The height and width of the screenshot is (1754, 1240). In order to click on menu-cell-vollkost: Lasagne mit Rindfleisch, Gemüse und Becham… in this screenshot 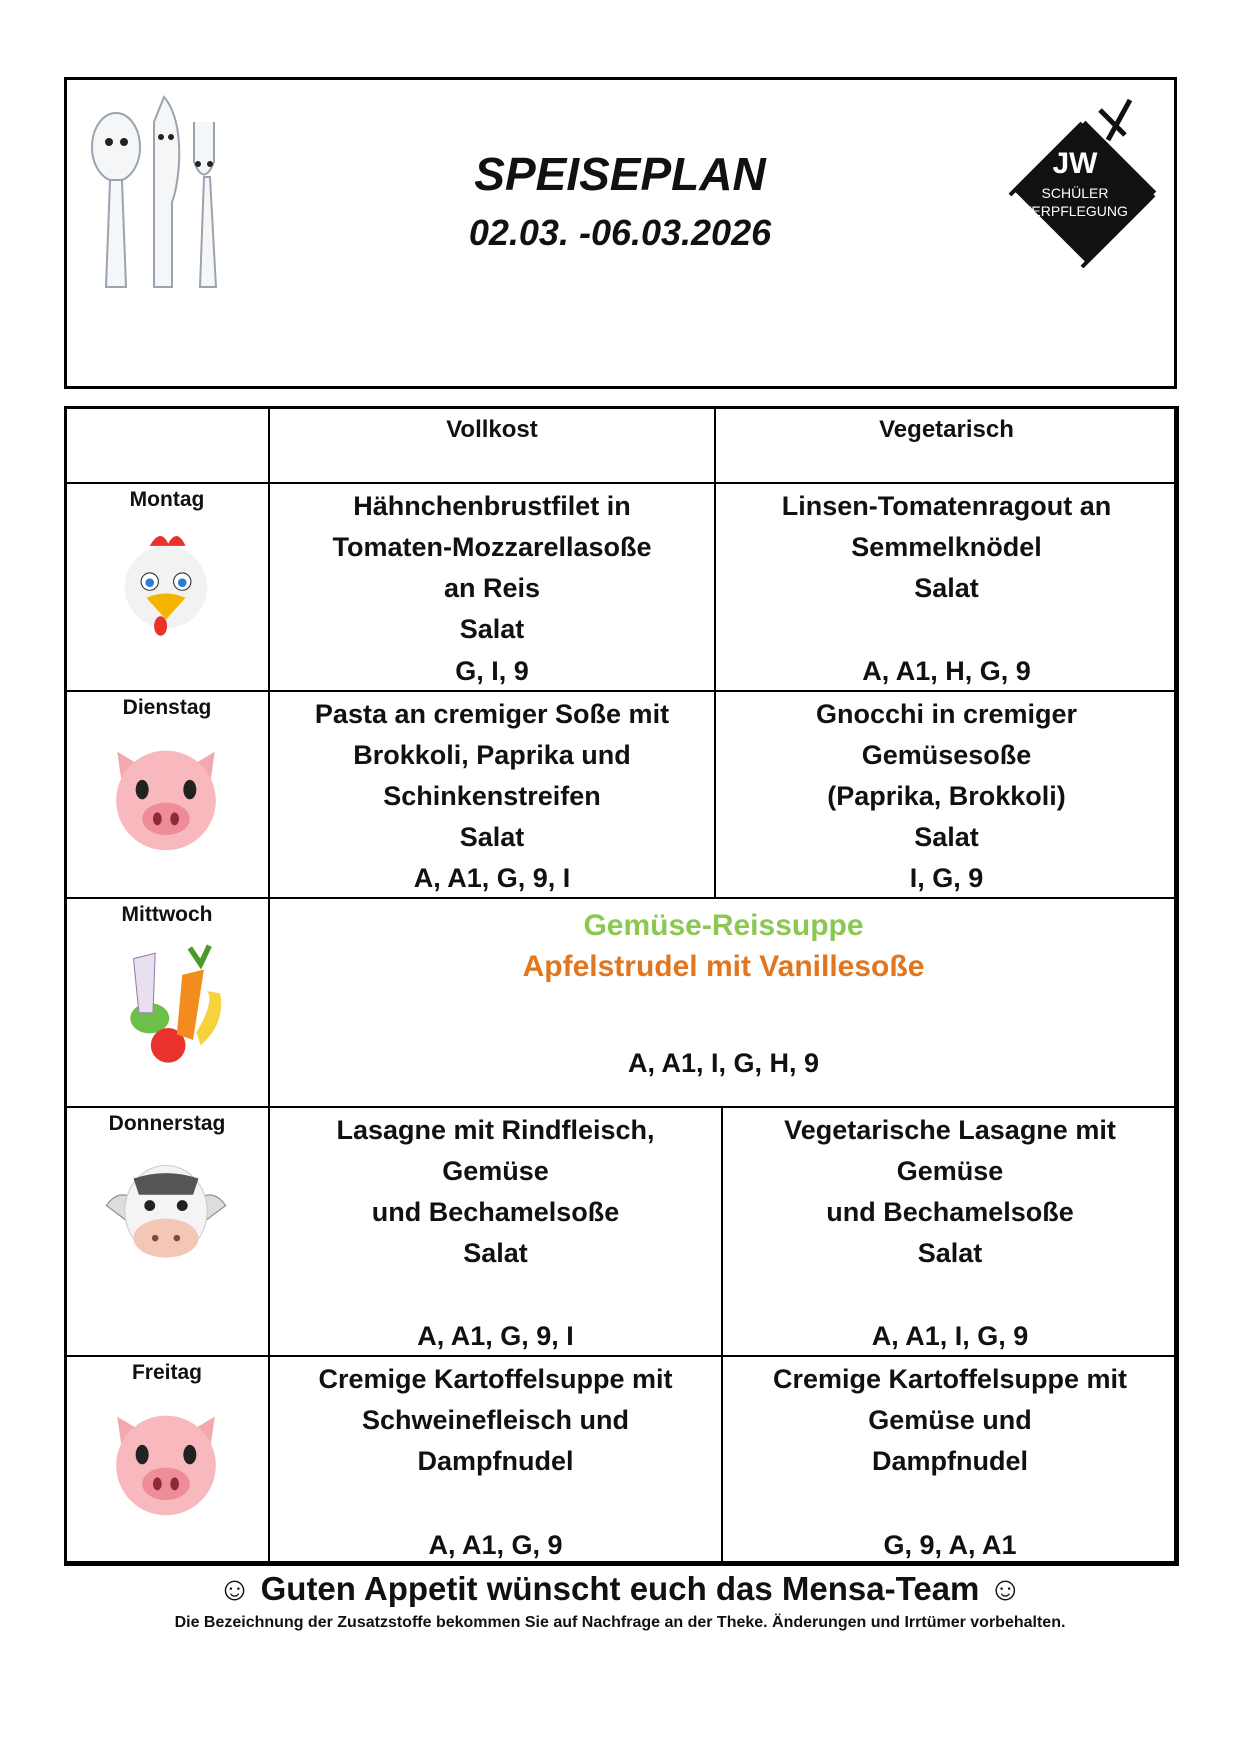, I will do `click(495, 1231)`.